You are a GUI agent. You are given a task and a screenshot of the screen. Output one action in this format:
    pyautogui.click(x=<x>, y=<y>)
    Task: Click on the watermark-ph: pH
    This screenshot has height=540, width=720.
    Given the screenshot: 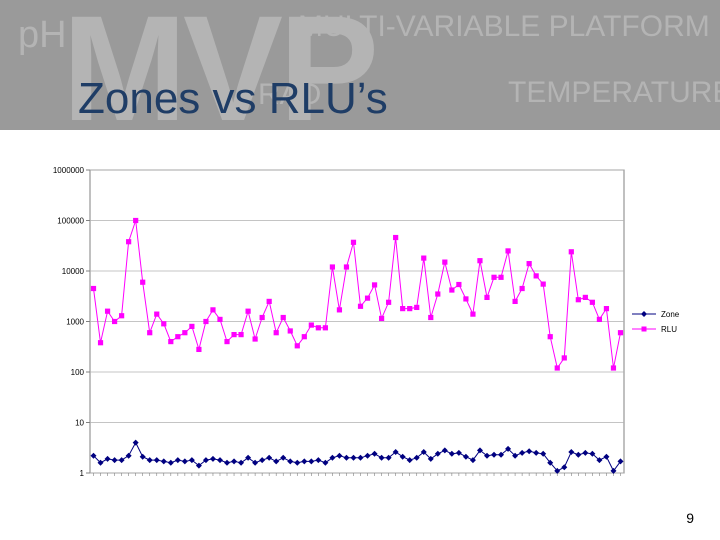 What is the action you would take?
    pyautogui.click(x=42, y=35)
    